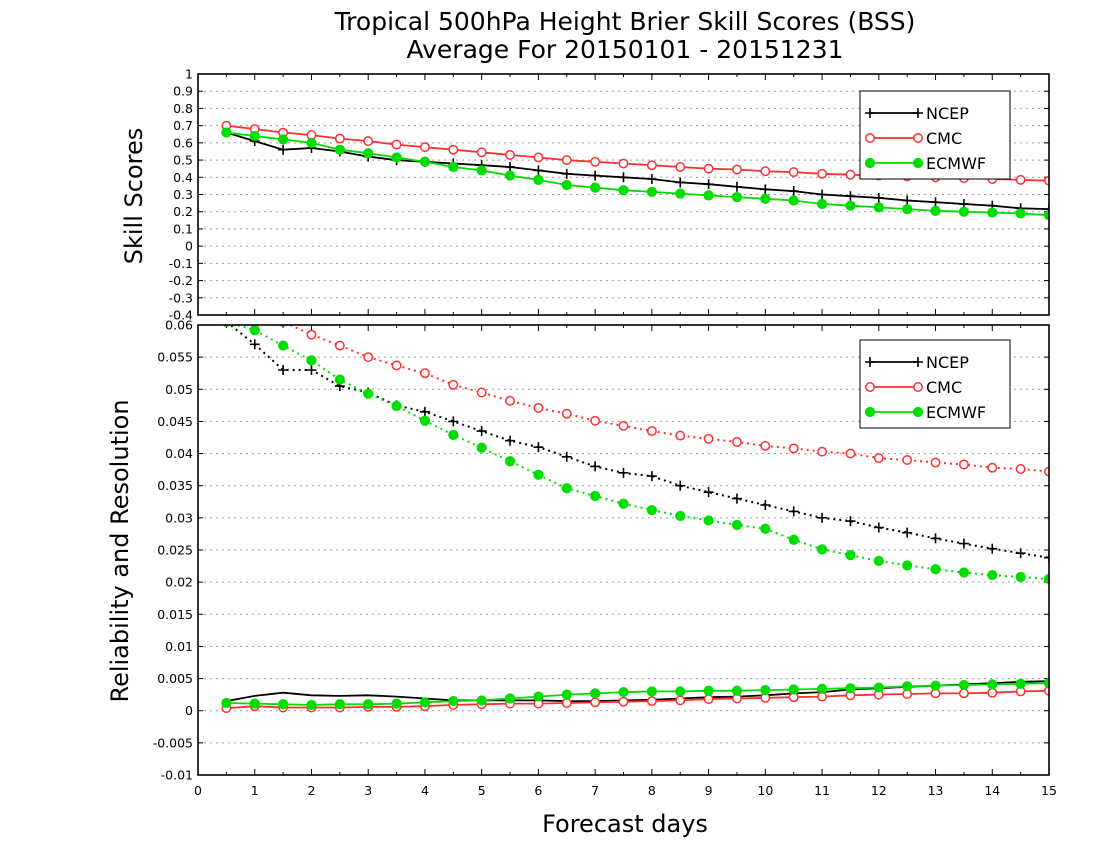 This screenshot has width=1100, height=850. What do you see at coordinates (255, 790) in the screenshot?
I see `x-tick-label: 1` at bounding box center [255, 790].